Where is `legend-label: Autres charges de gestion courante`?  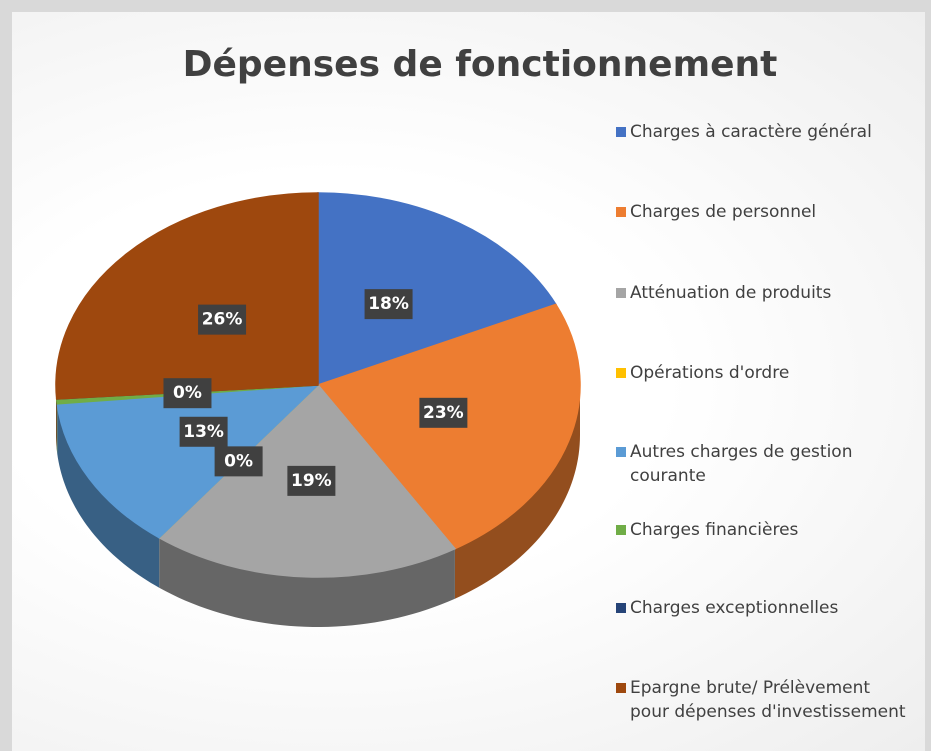 legend-label: Autres charges de gestion courante is located at coordinates (741, 464).